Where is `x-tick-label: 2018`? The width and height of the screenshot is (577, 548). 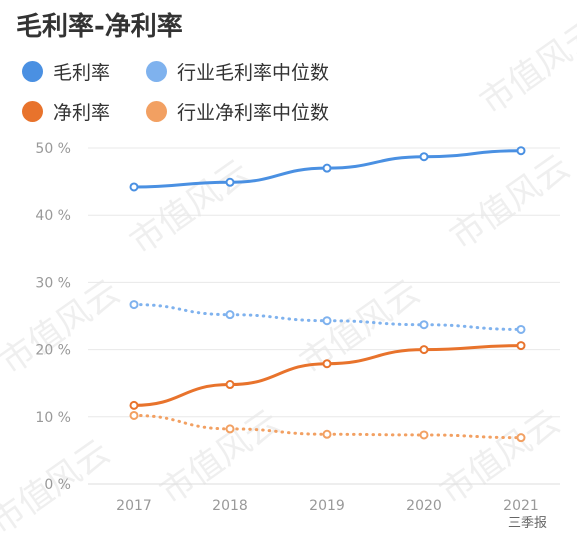 x-tick-label: 2018 is located at coordinates (230, 506).